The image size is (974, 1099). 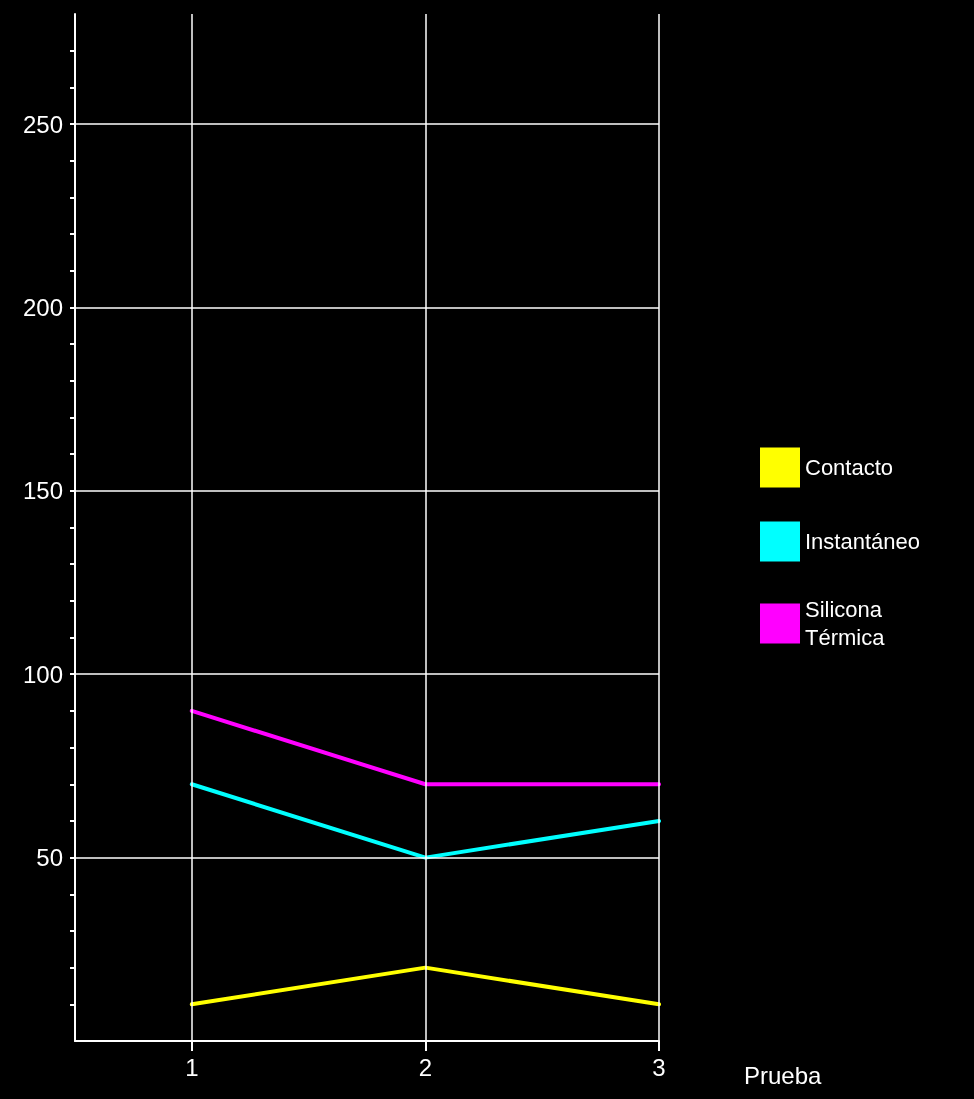 What do you see at coordinates (42, 674) in the screenshot?
I see `y-tick-label: 100` at bounding box center [42, 674].